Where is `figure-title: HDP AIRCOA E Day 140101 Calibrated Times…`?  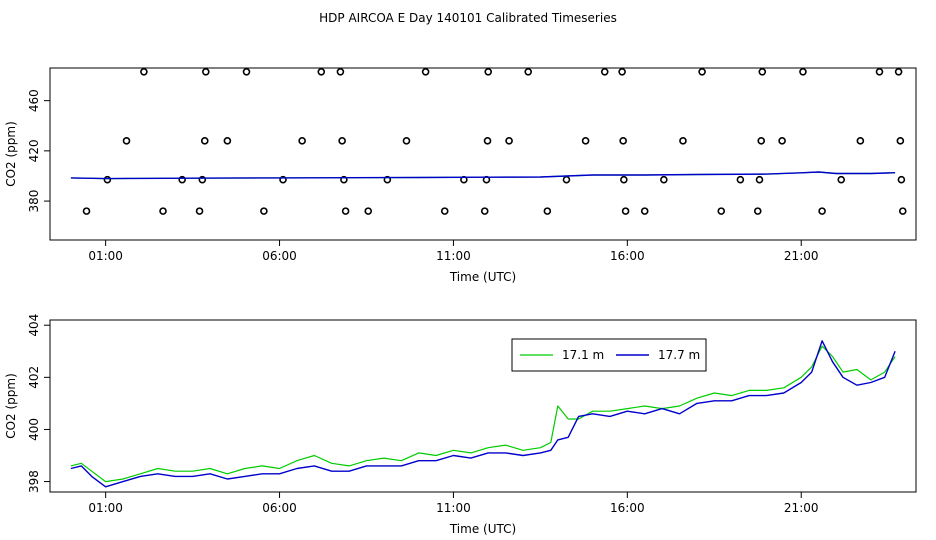
figure-title: HDP AIRCOA E Day 140101 Calibrated Times… is located at coordinates (468, 18).